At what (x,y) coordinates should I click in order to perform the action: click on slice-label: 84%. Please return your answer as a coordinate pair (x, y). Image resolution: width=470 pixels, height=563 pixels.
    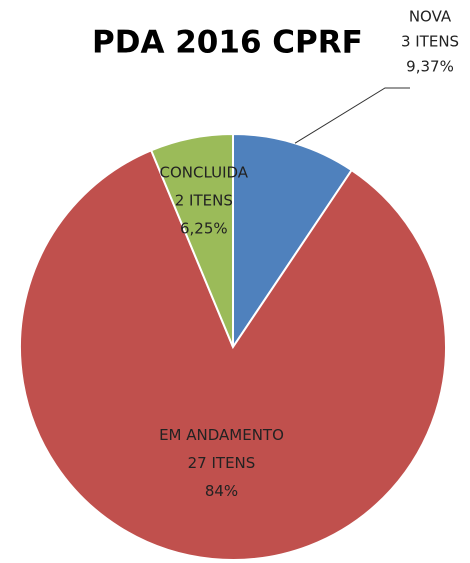
    Looking at the image, I should click on (221, 491).